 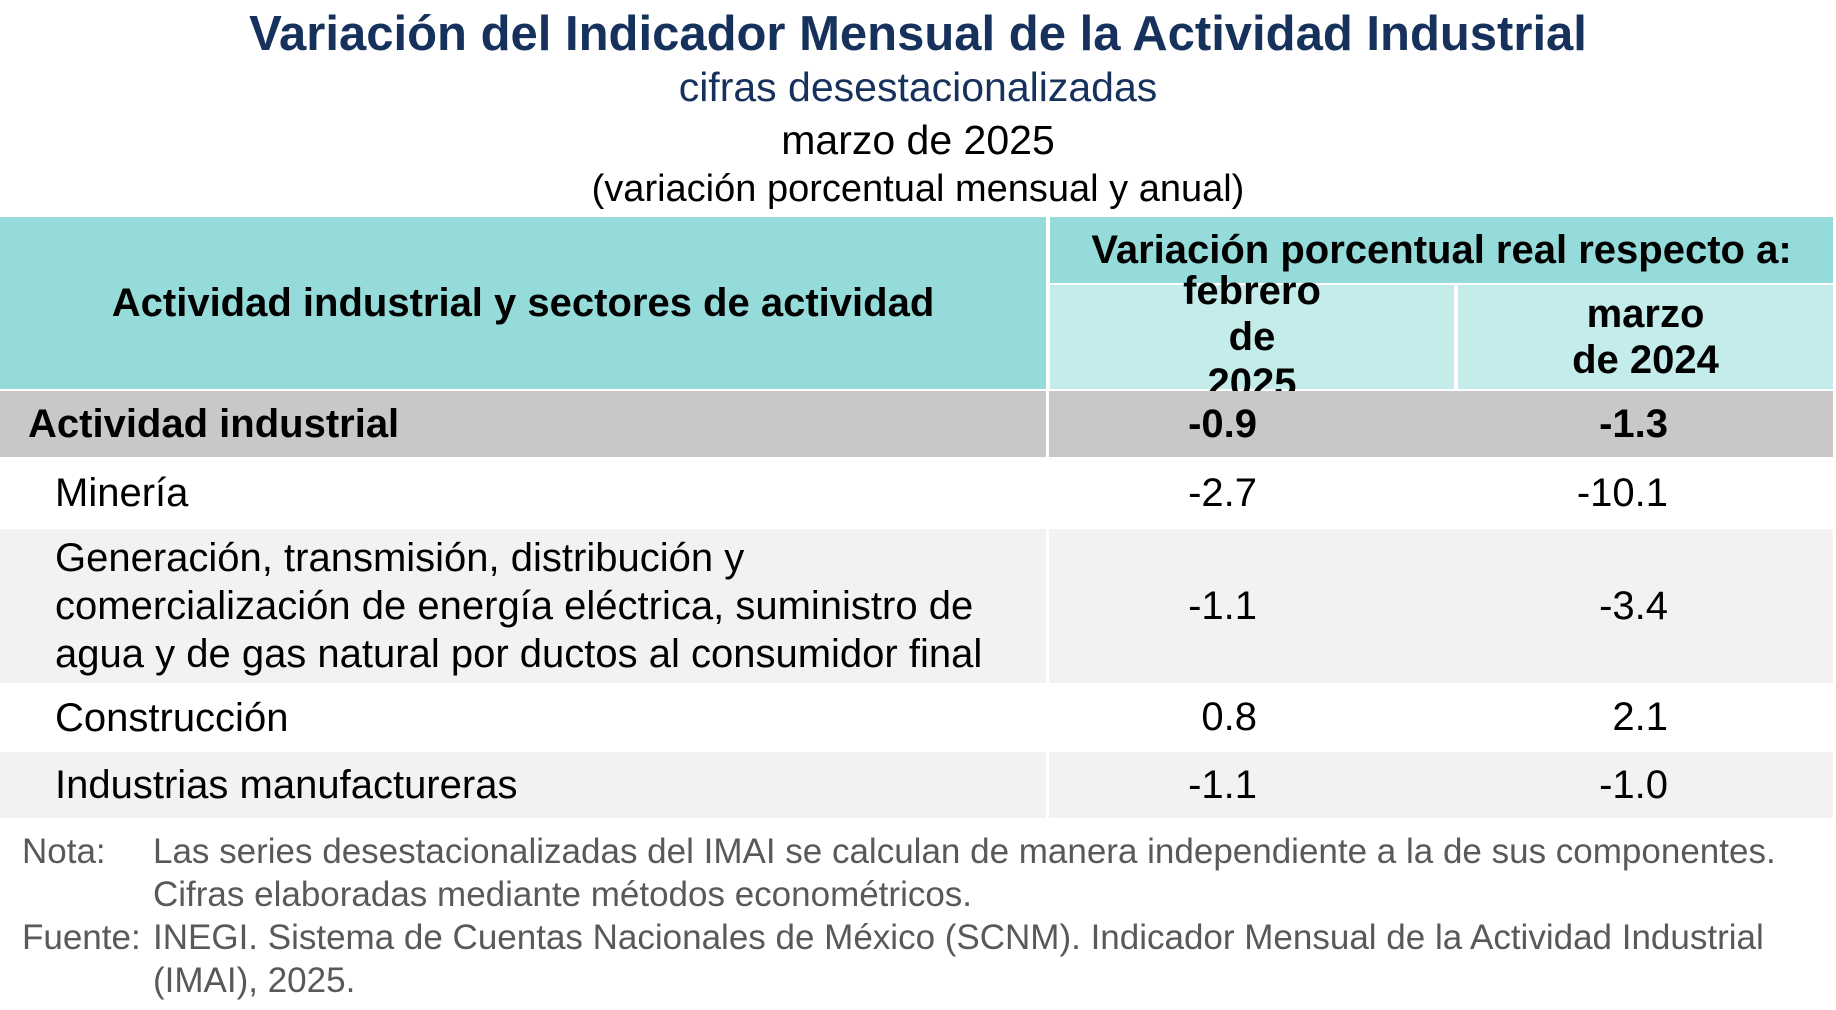 What do you see at coordinates (1153, 717) in the screenshot?
I see `cell-value: 0.8` at bounding box center [1153, 717].